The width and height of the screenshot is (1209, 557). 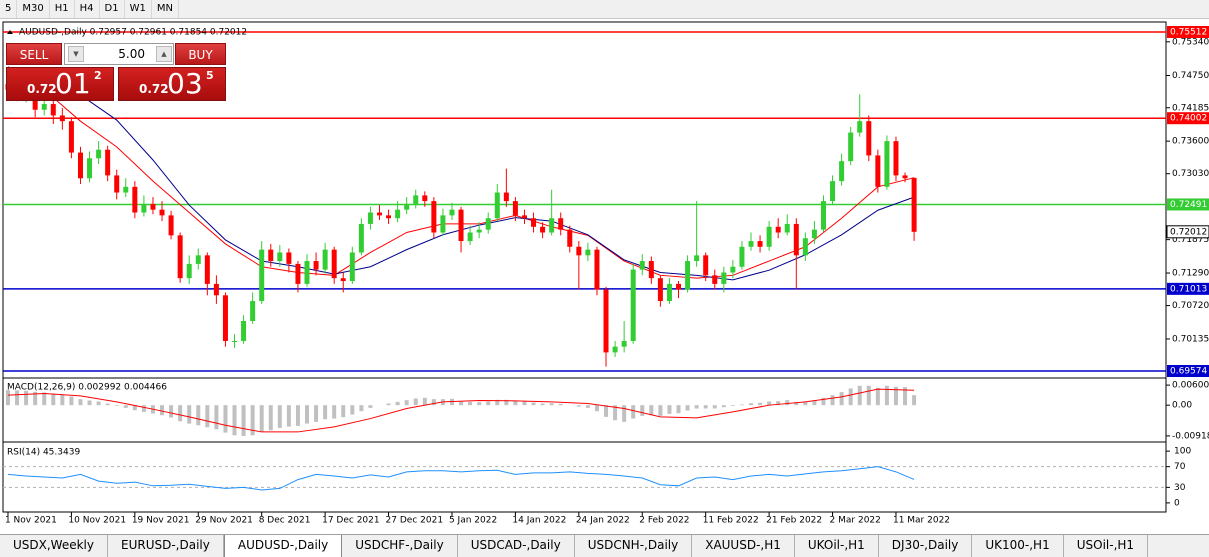 What do you see at coordinates (112, 9) in the screenshot?
I see `timeframe-button: D1` at bounding box center [112, 9].